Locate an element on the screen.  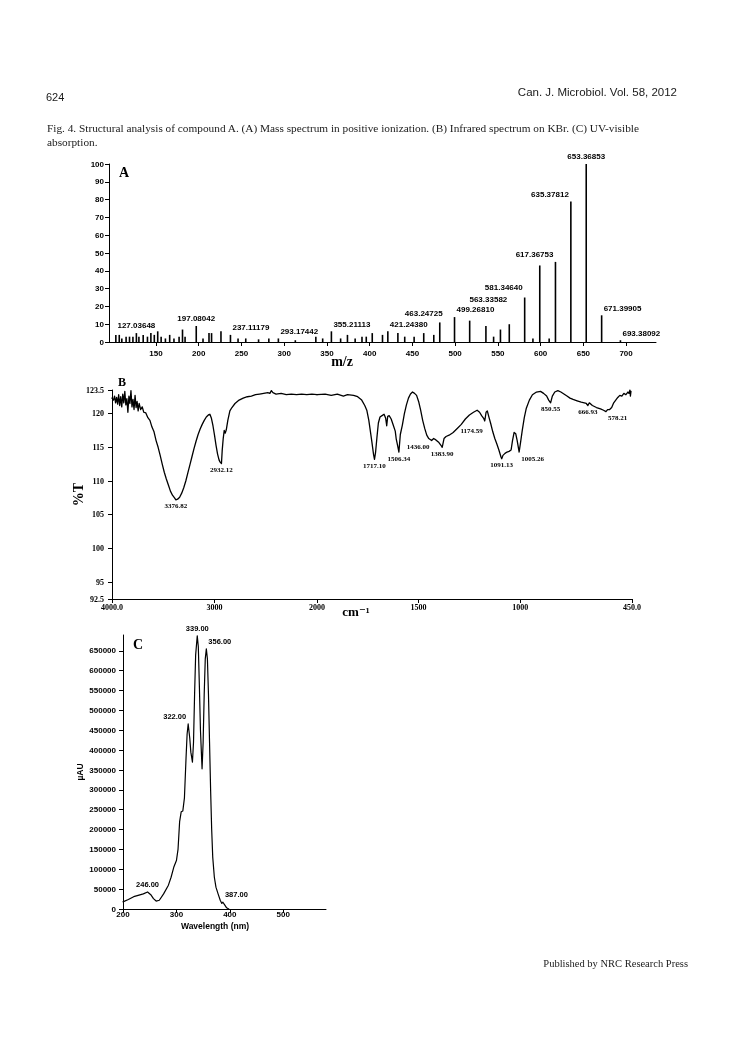
x-tick-label: 4000.0 is located at coordinates (112, 607).